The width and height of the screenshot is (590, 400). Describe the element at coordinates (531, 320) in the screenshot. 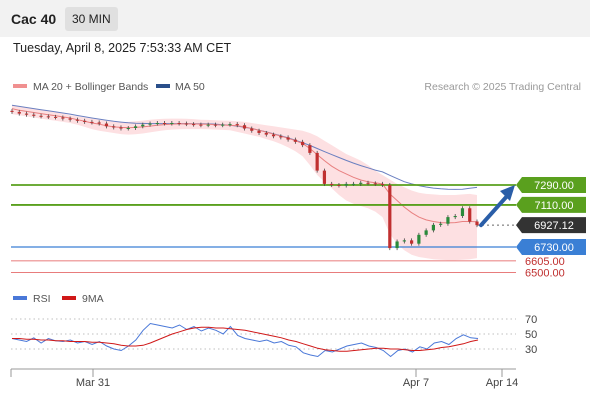

I see `rsi-tick-label: 70` at that location.